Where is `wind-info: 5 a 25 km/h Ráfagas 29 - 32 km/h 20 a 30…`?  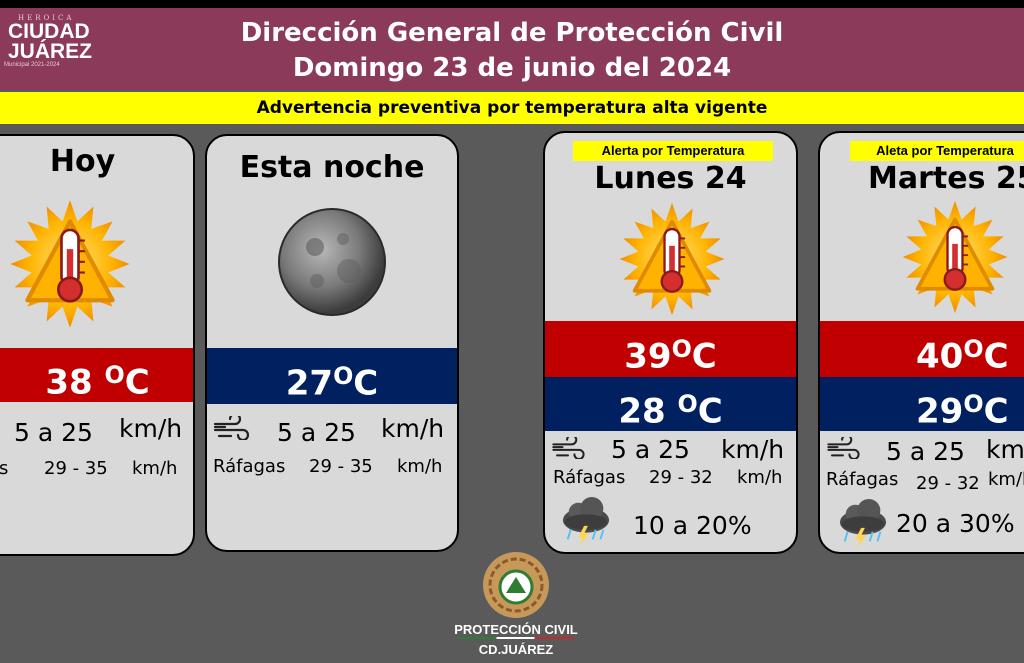
wind-info: 5 a 25 km/h Ráfagas 29 - 32 km/h 20 a 30… is located at coordinates (922, 492).